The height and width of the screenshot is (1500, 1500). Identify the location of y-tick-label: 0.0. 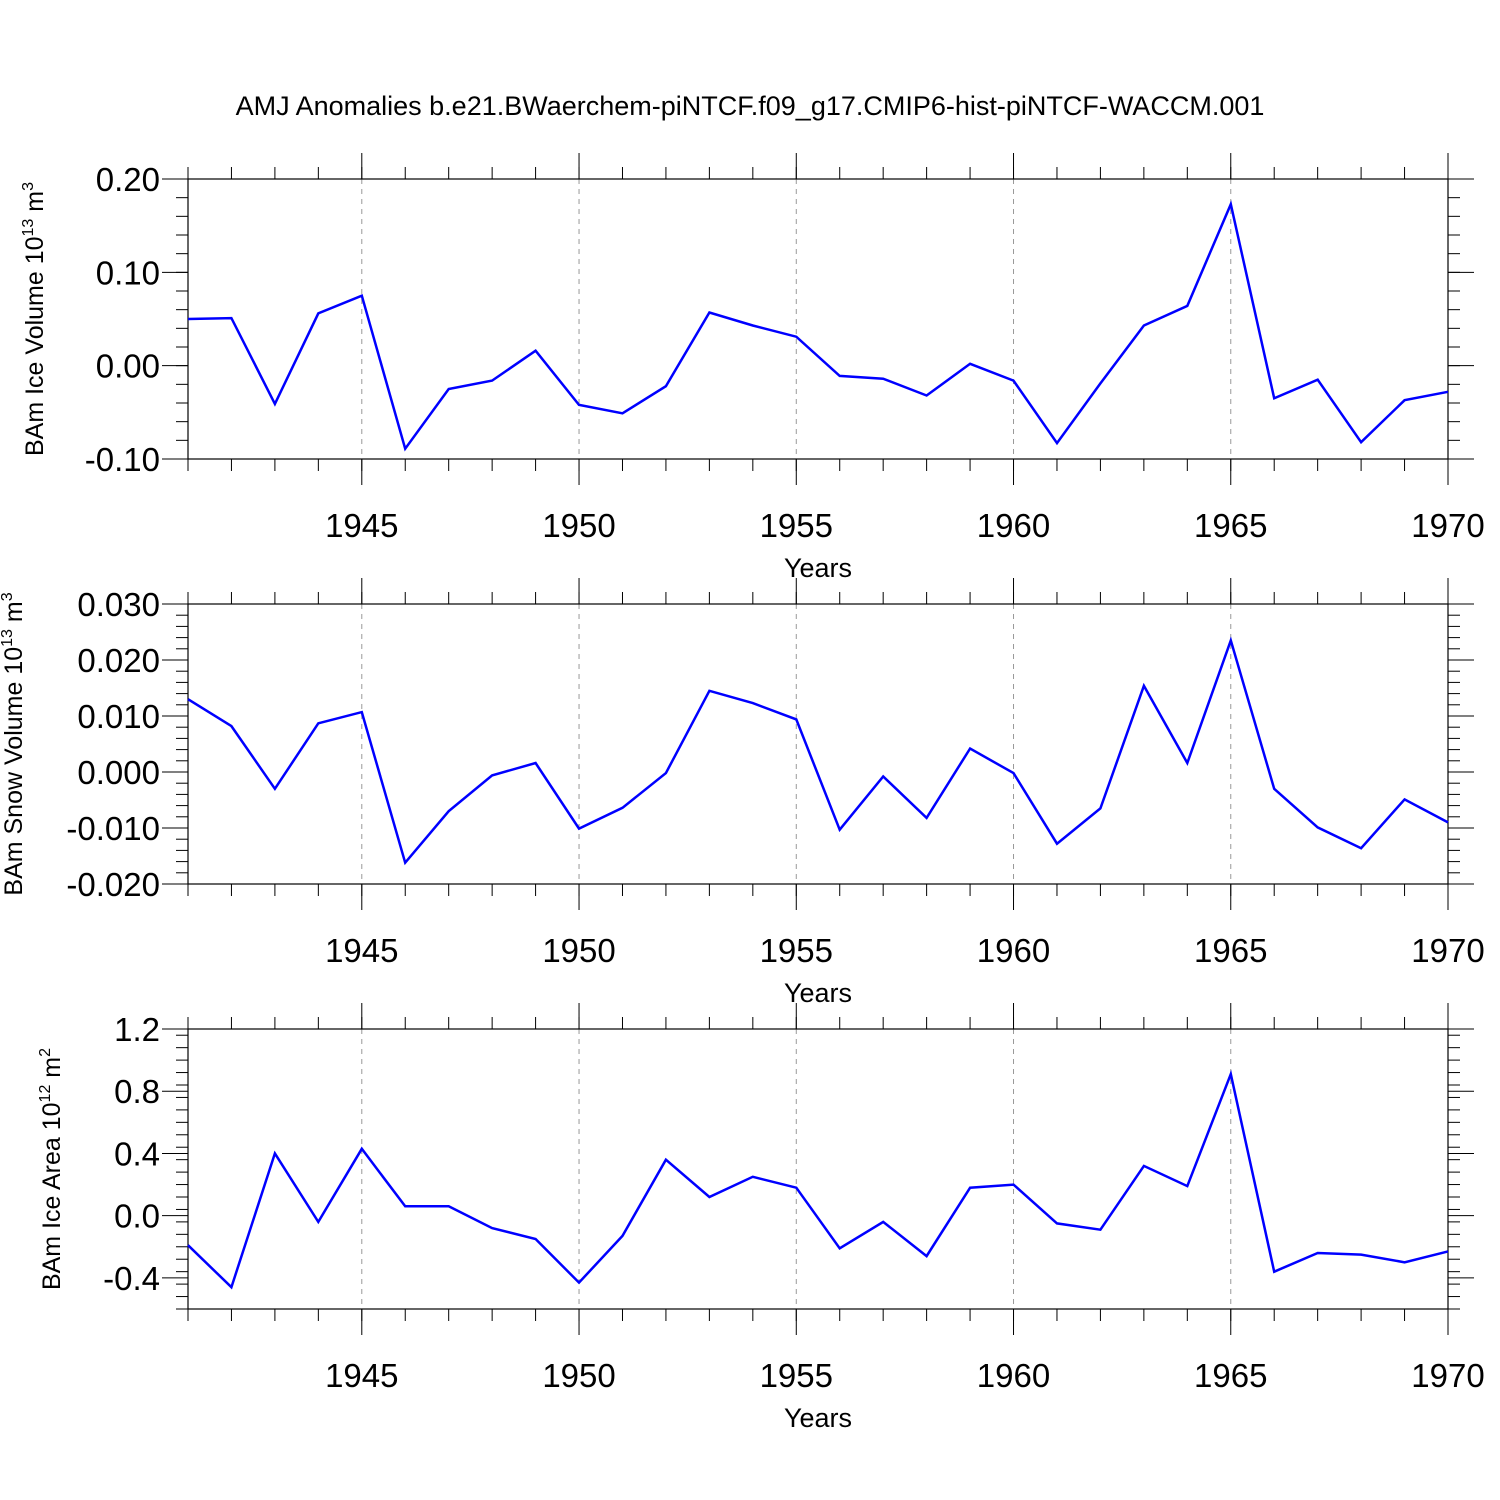
(137, 1216).